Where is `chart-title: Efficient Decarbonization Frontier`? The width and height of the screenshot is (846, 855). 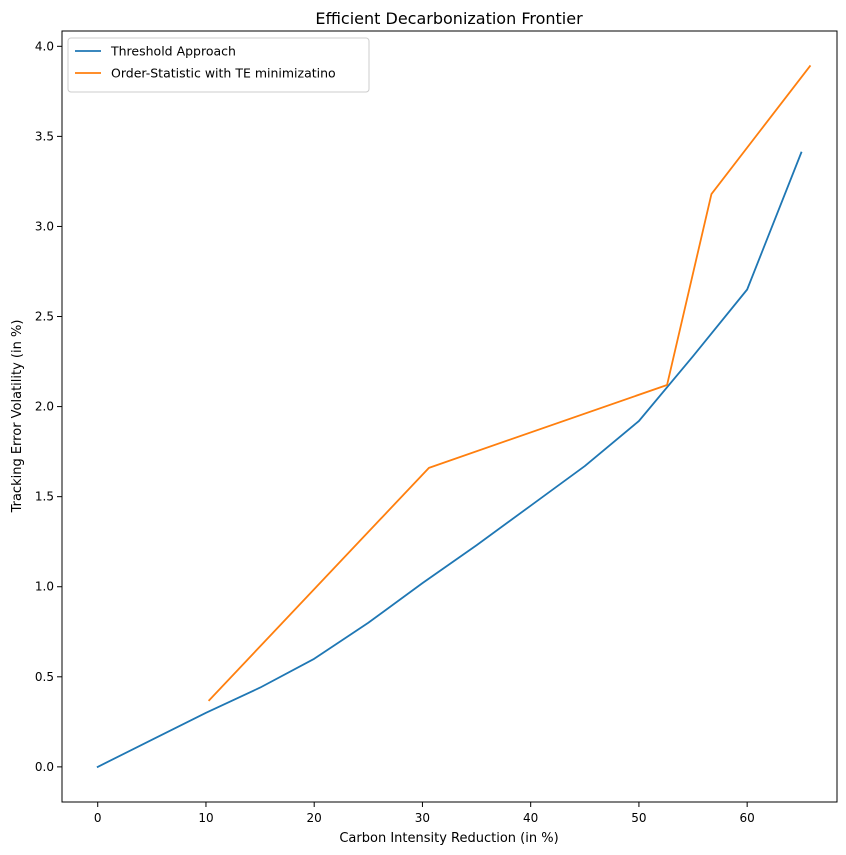 chart-title: Efficient Decarbonization Frontier is located at coordinates (449, 18).